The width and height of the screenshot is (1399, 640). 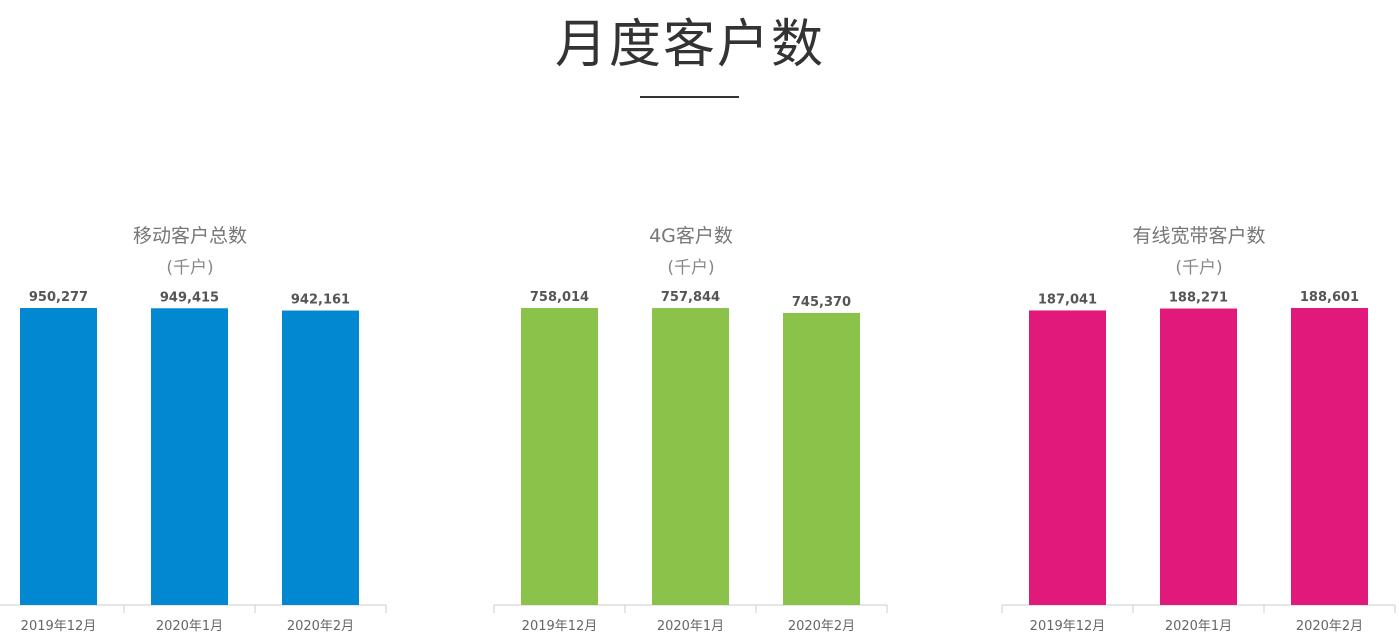 I want to click on data-label: 188,271, so click(x=1198, y=298).